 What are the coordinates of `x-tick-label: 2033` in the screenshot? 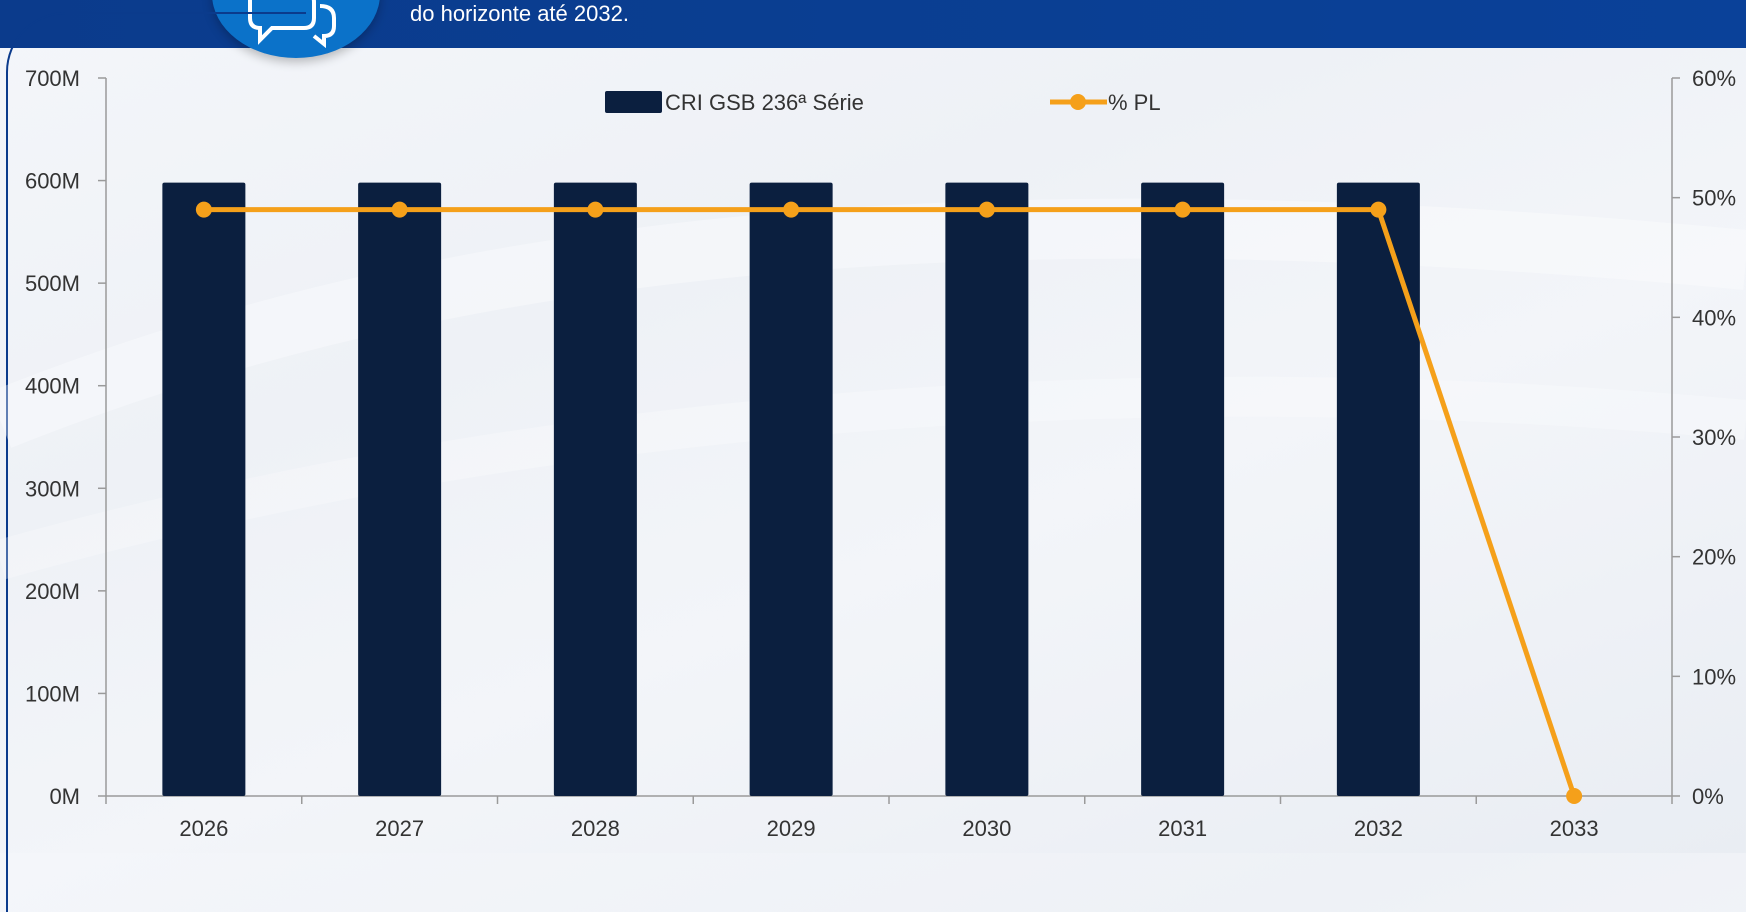 It's located at (1574, 828).